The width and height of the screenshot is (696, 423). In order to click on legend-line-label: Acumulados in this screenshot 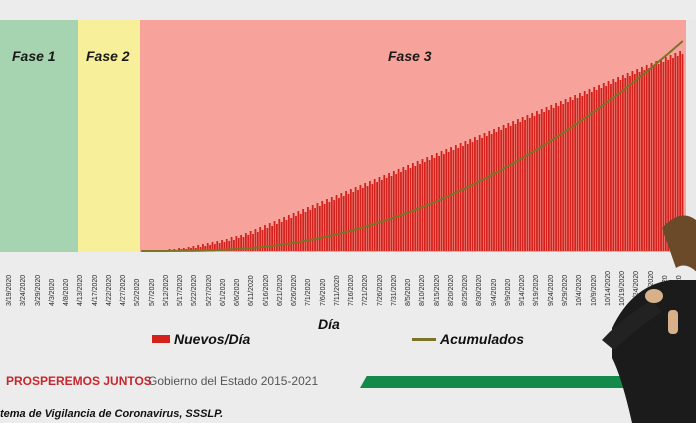, I will do `click(482, 339)`.